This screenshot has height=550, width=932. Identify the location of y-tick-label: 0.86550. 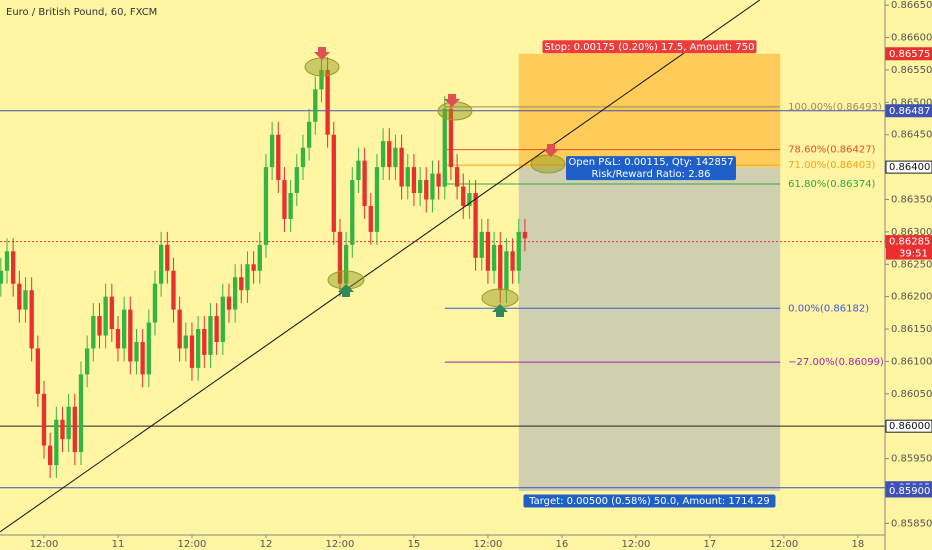
(911, 70).